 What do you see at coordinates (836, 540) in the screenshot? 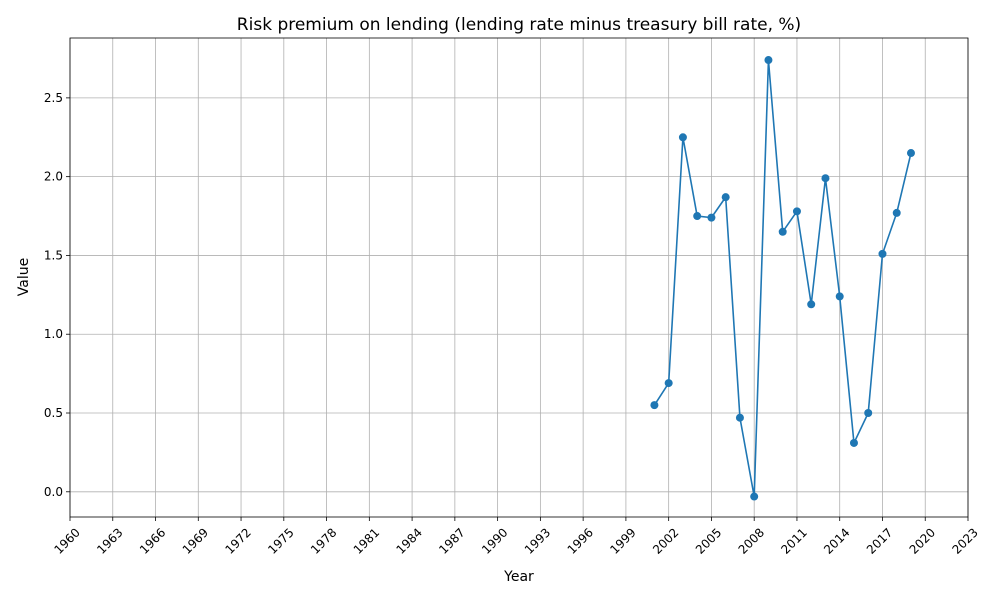
I see `x-tick-label: 2014` at bounding box center [836, 540].